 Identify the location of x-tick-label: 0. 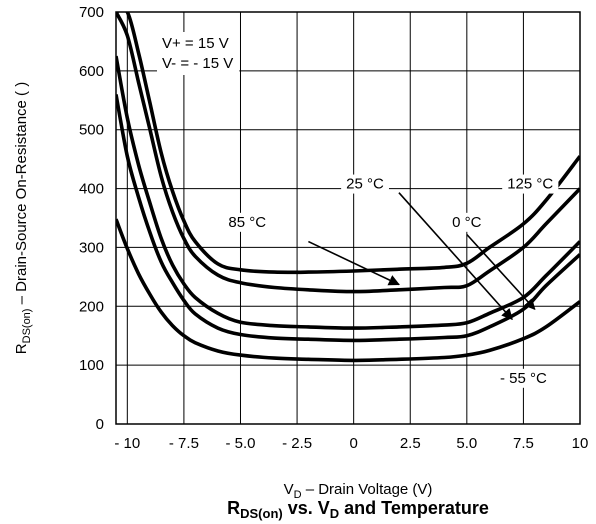
(353, 443).